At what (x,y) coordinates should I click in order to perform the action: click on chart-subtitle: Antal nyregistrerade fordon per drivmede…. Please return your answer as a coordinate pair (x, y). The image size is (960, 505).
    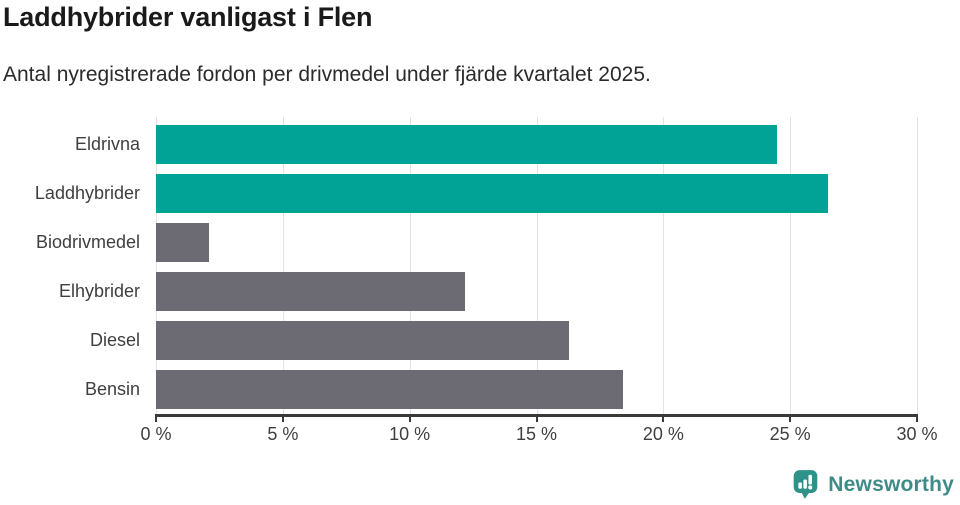
    Looking at the image, I should click on (327, 74).